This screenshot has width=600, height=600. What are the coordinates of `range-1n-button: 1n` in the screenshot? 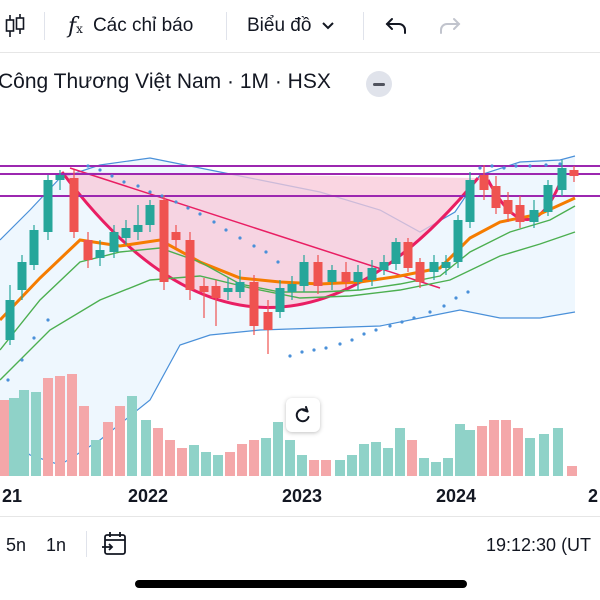 It's located at (56, 545).